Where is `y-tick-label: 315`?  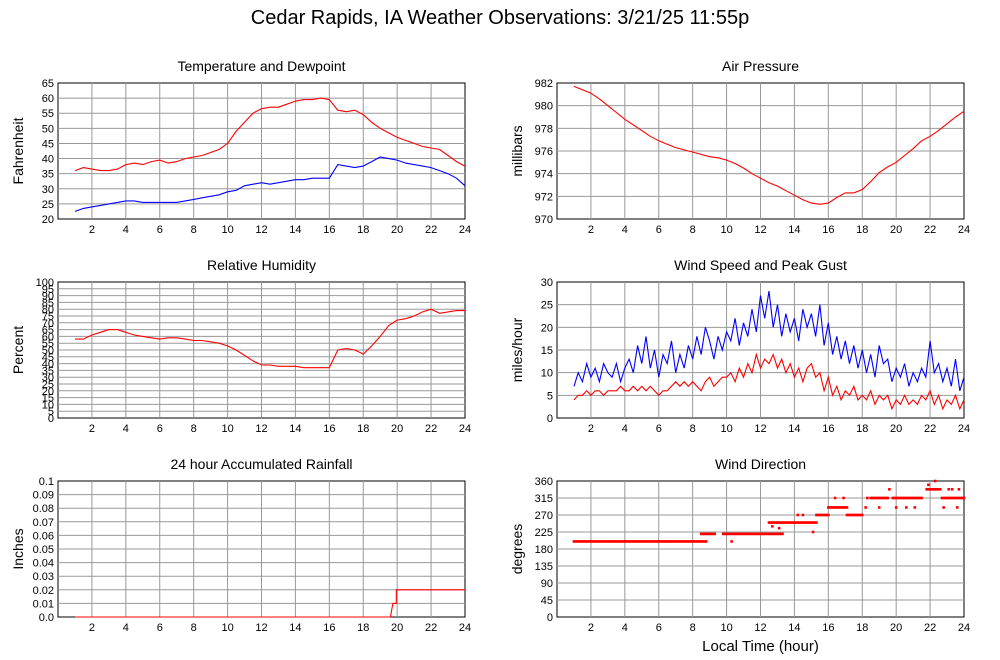 y-tick-label: 315 is located at coordinates (544, 499).